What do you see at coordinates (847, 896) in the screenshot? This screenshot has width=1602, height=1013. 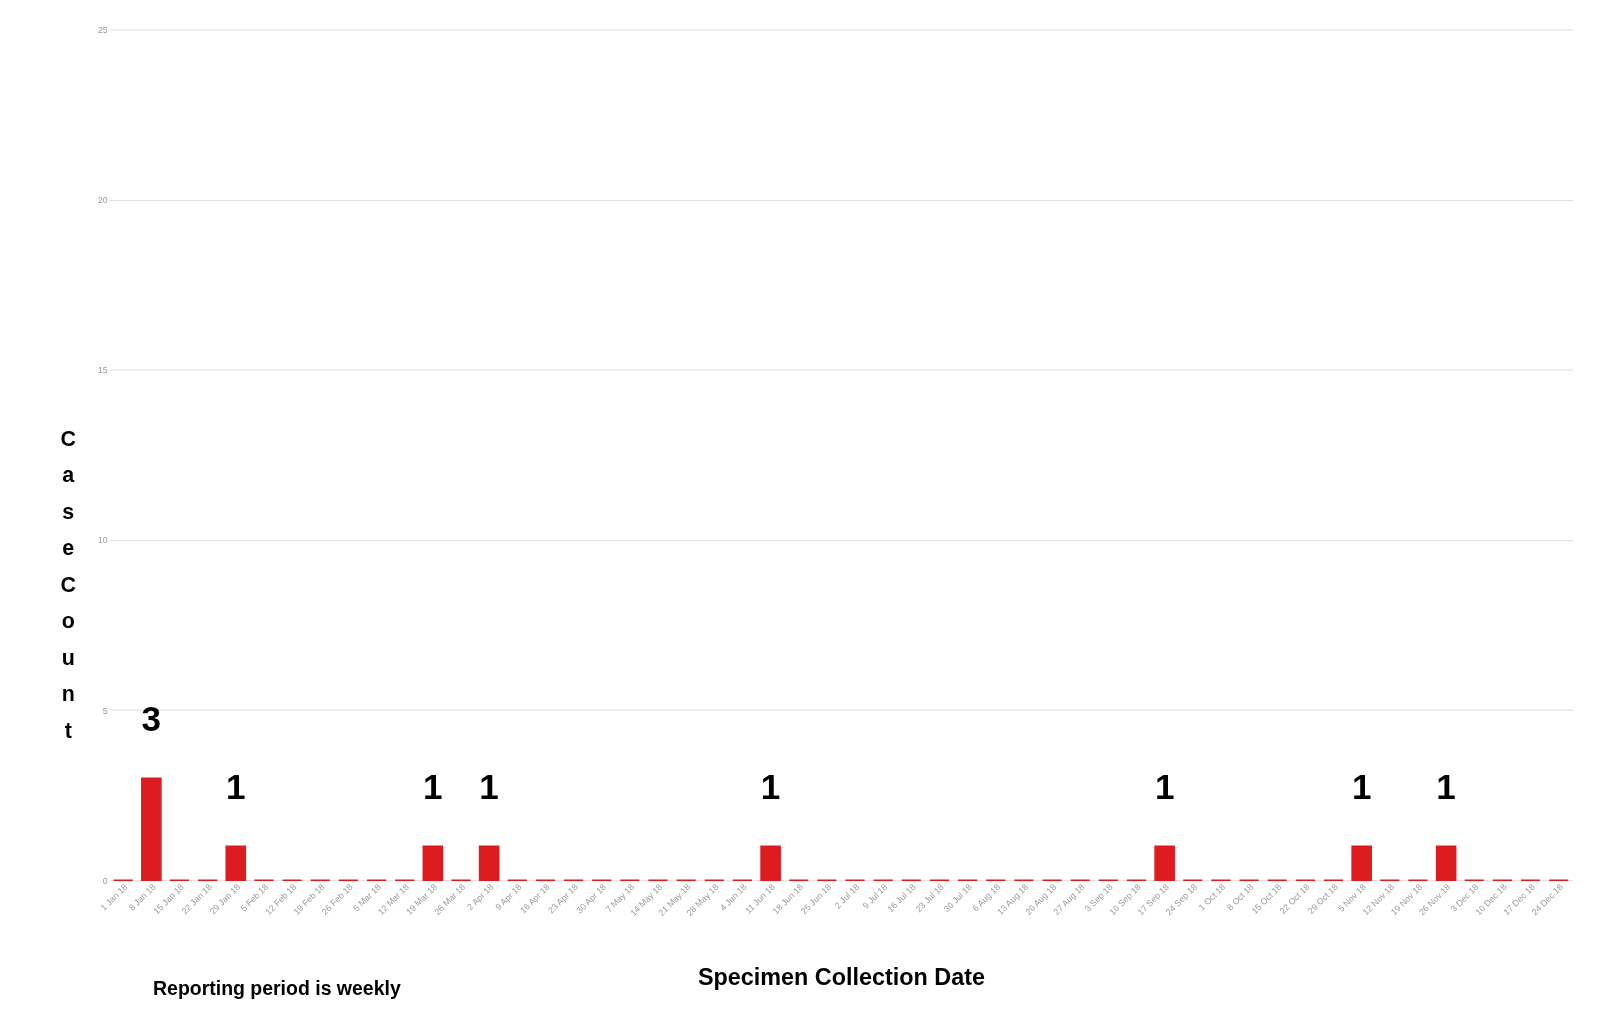 I see `x-tick-label: 2 Jul 18` at bounding box center [847, 896].